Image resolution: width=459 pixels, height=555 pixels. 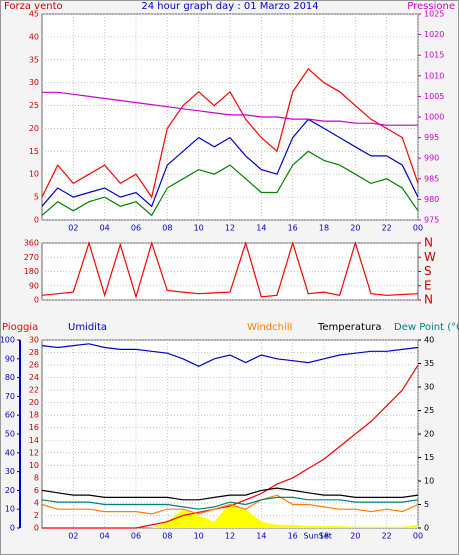 What do you see at coordinates (36, 490) in the screenshot?
I see `y-tick-label: 6` at bounding box center [36, 490].